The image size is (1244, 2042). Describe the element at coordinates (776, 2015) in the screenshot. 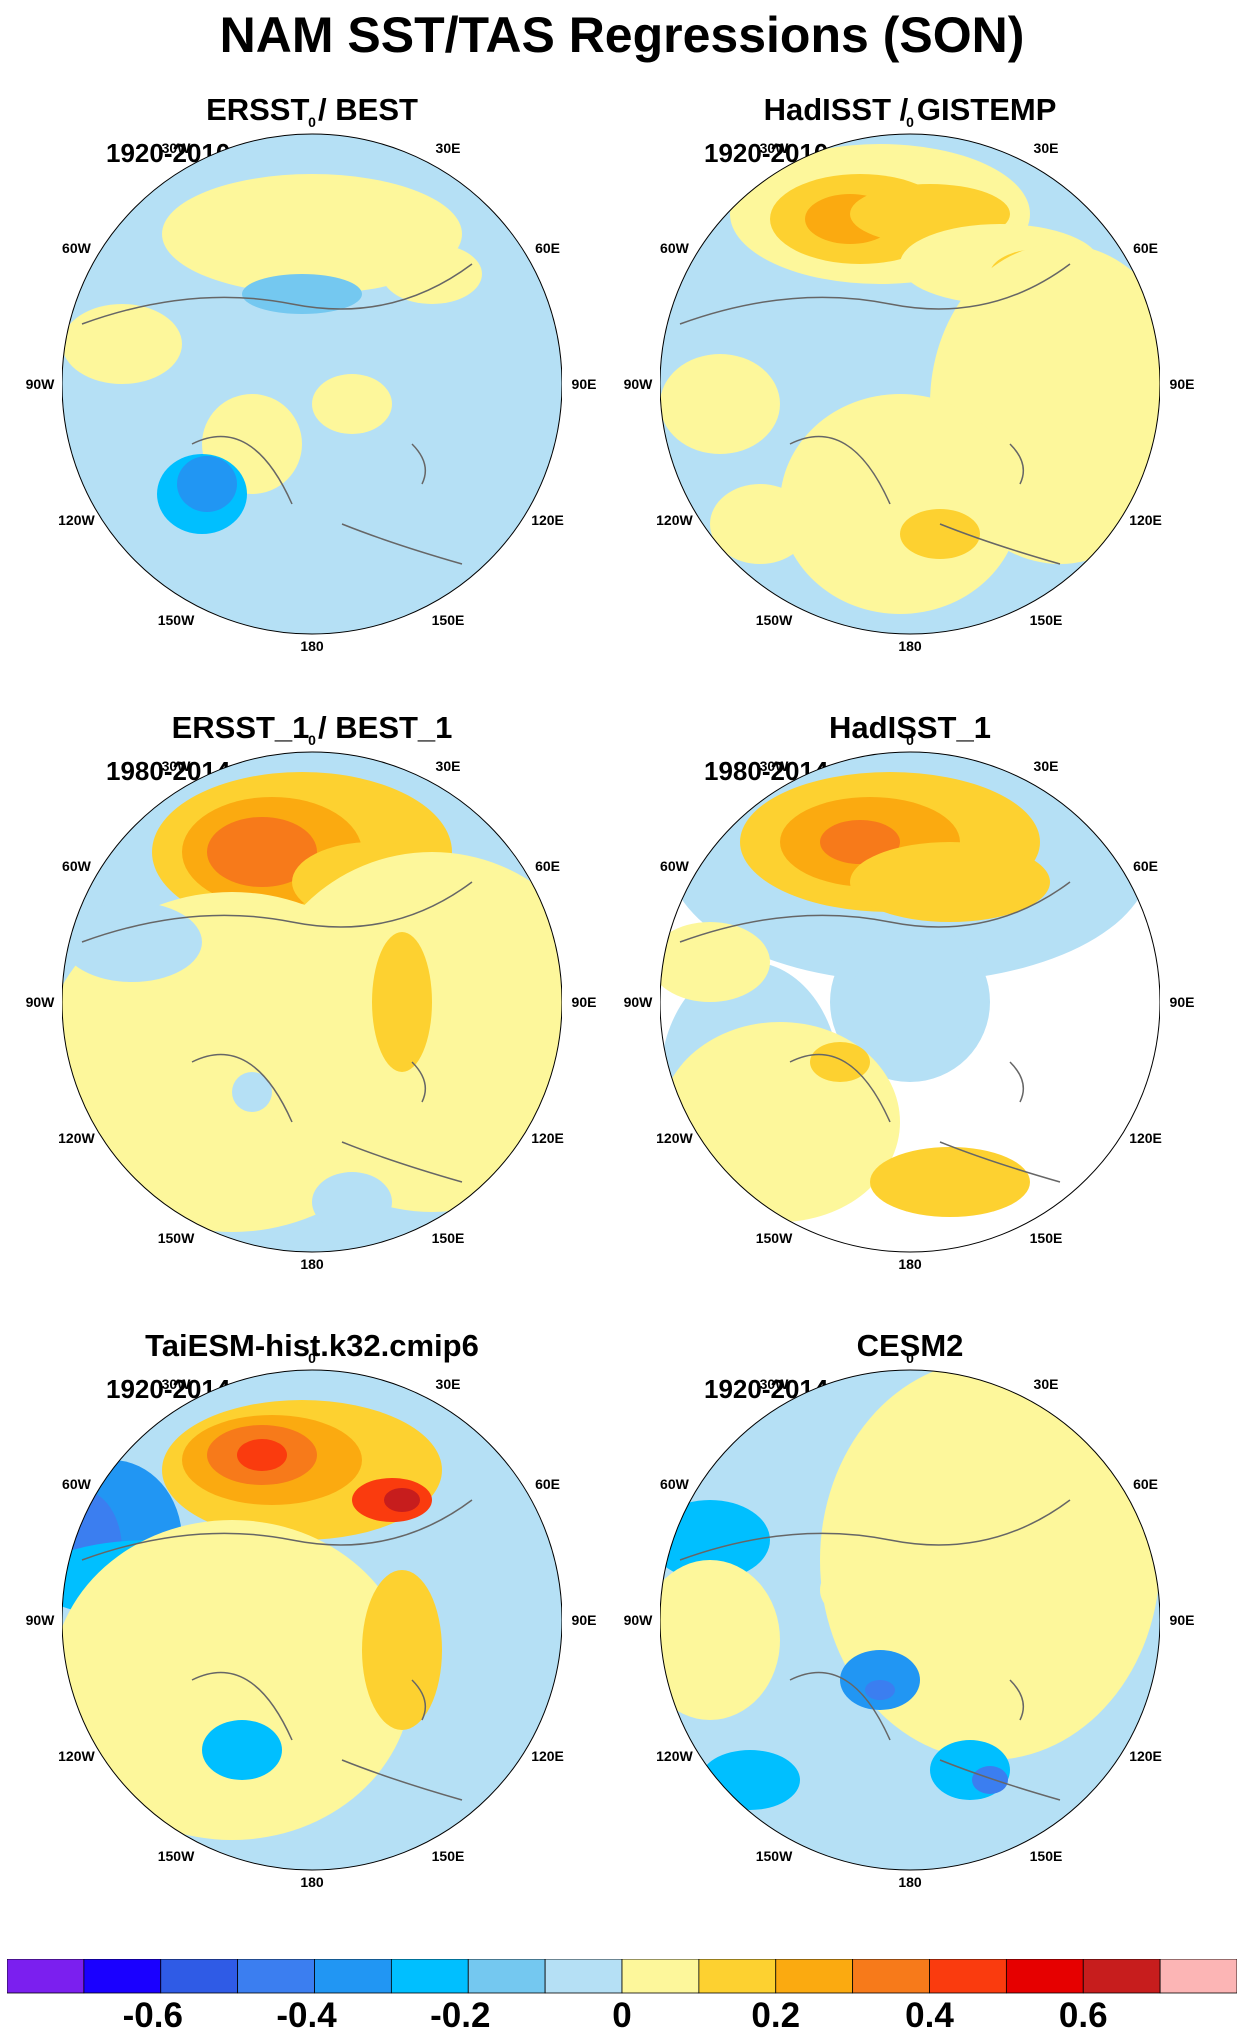

I see `colorbar-label: 0.2` at that location.